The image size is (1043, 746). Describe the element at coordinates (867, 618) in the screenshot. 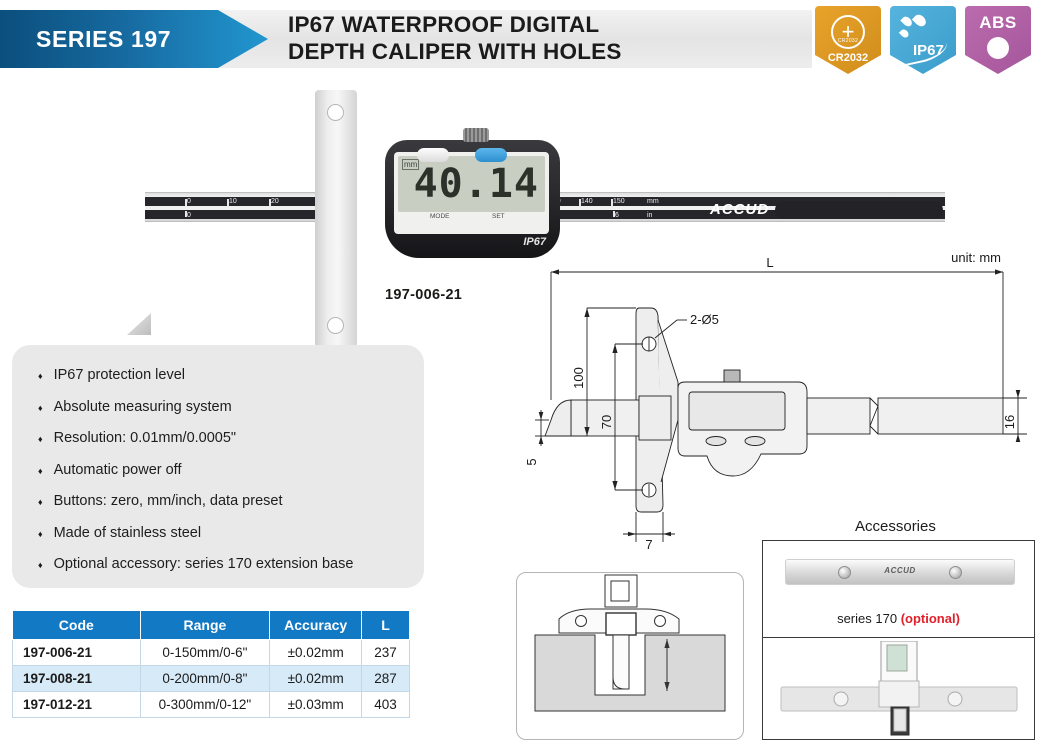

I see `accessory-series-label: series 170` at that location.